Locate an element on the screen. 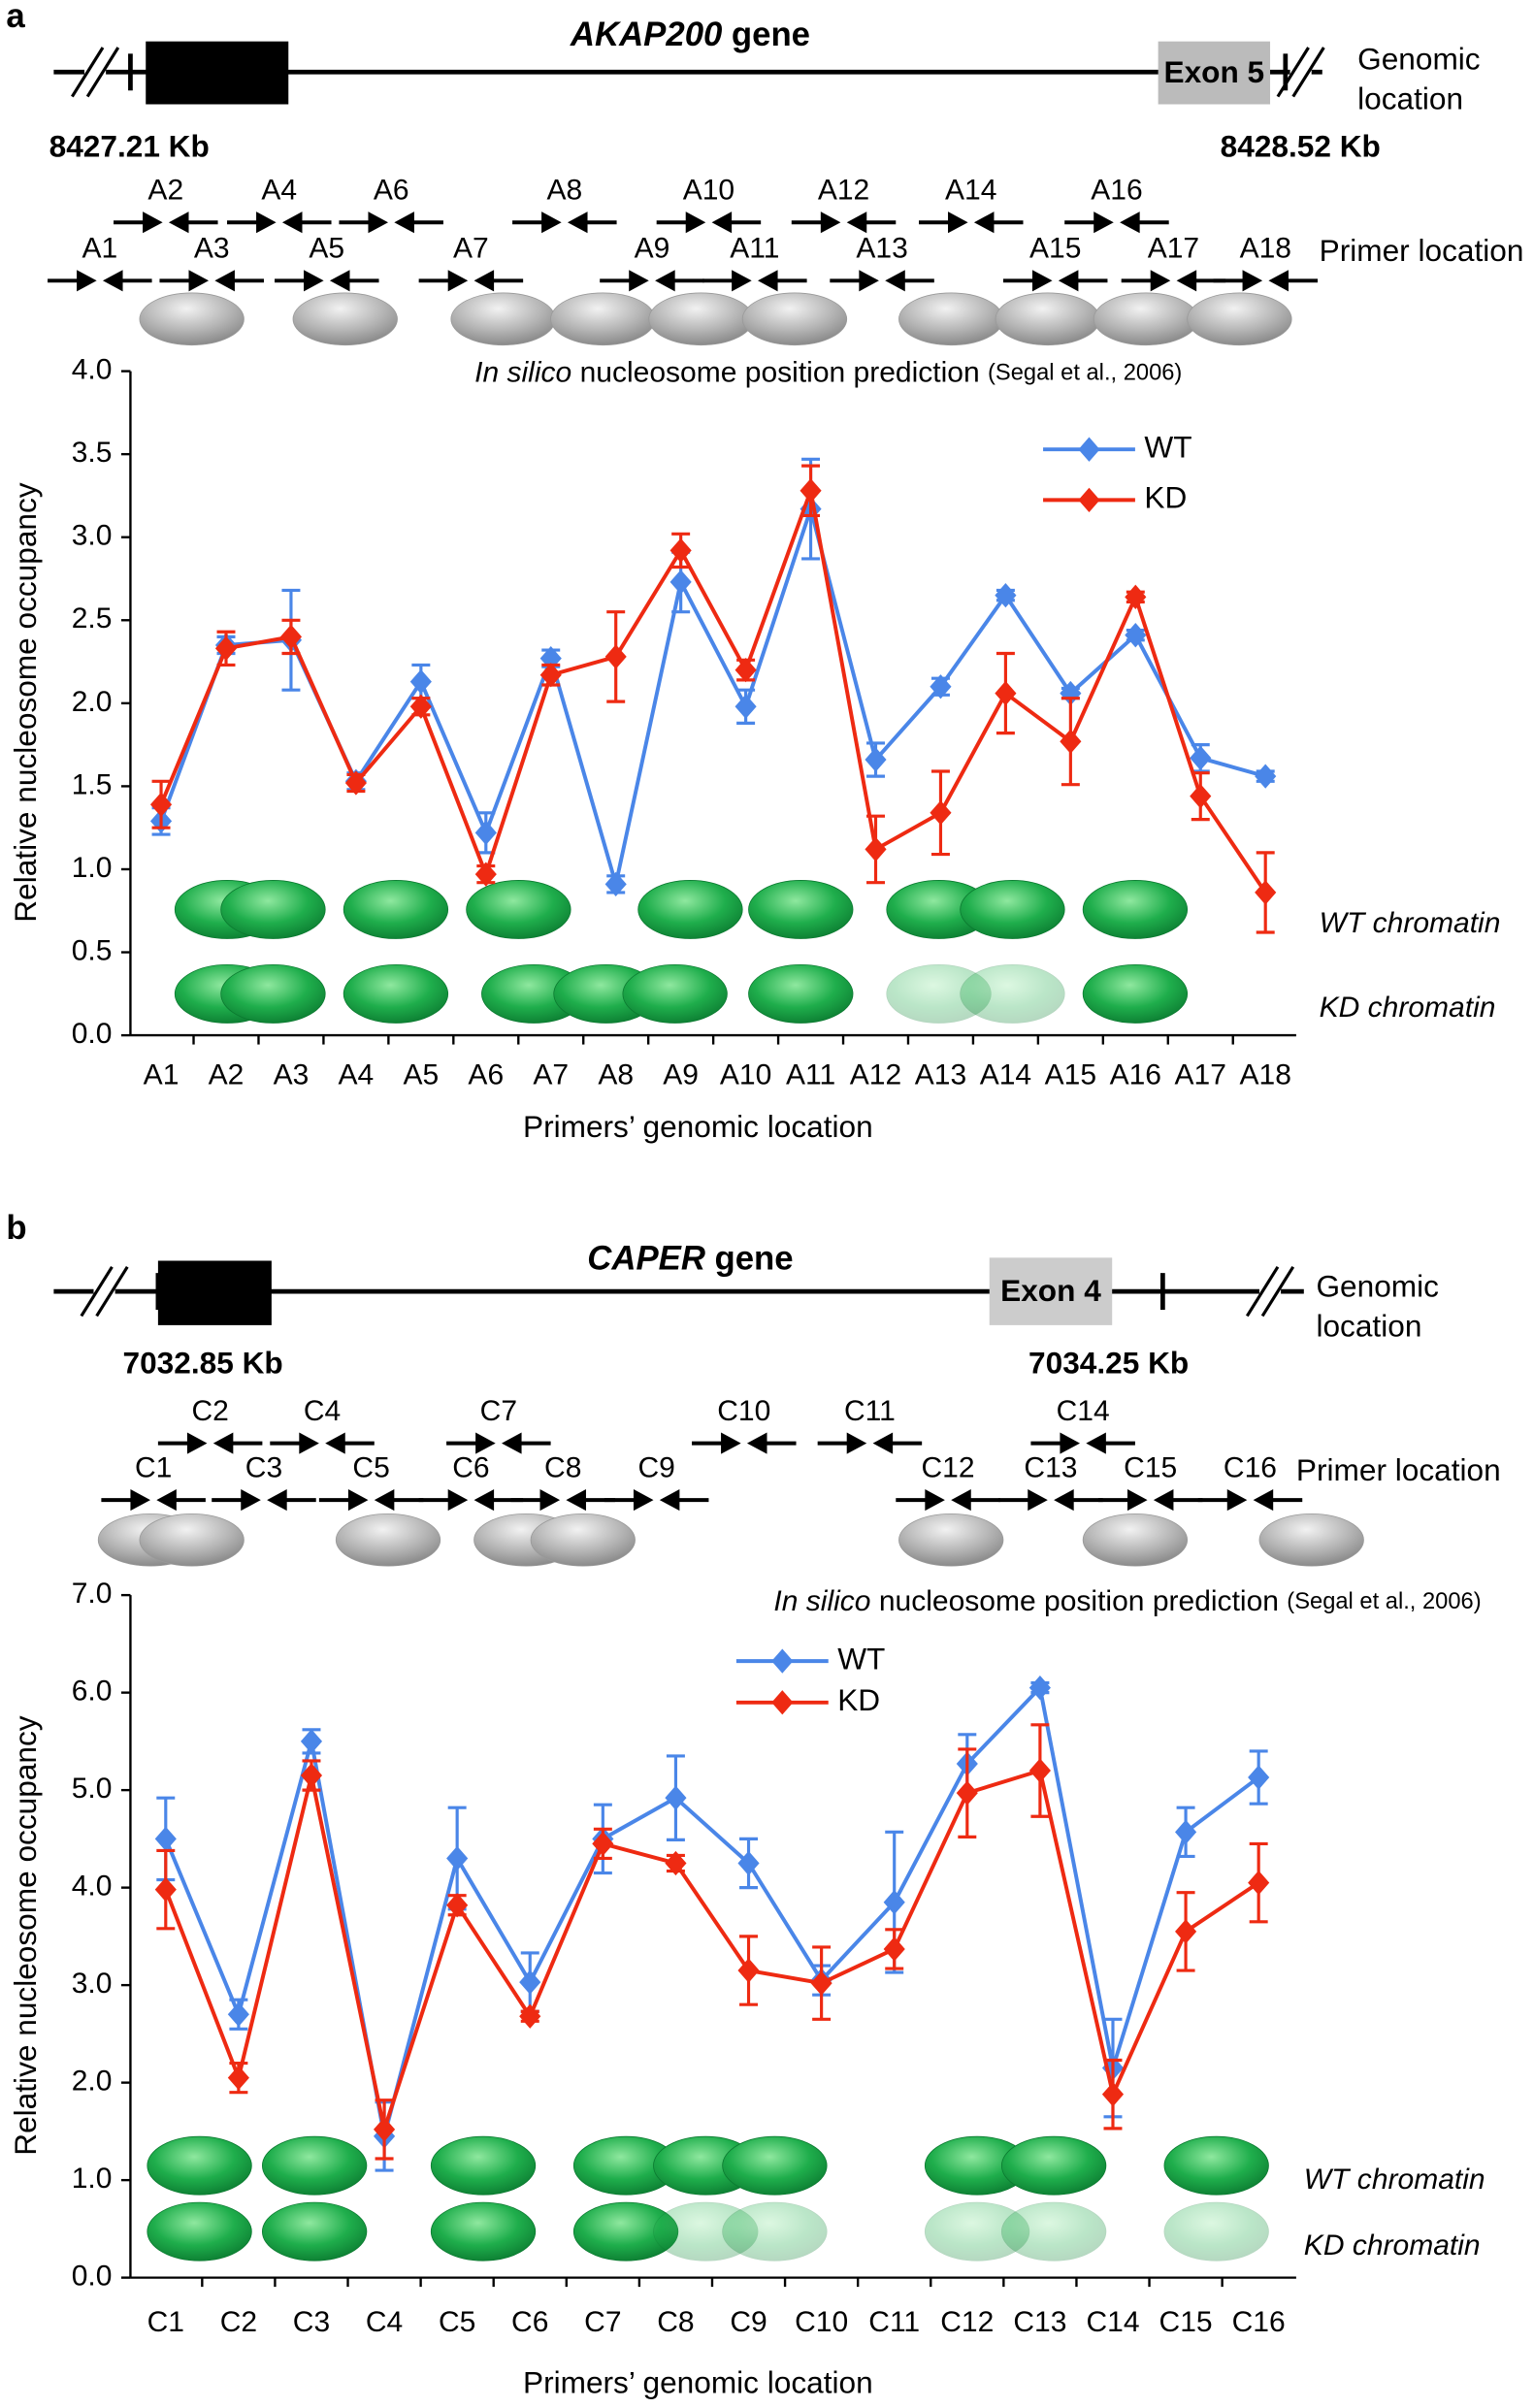 The image size is (1534, 2408). primer-label: A18 is located at coordinates (1265, 249).